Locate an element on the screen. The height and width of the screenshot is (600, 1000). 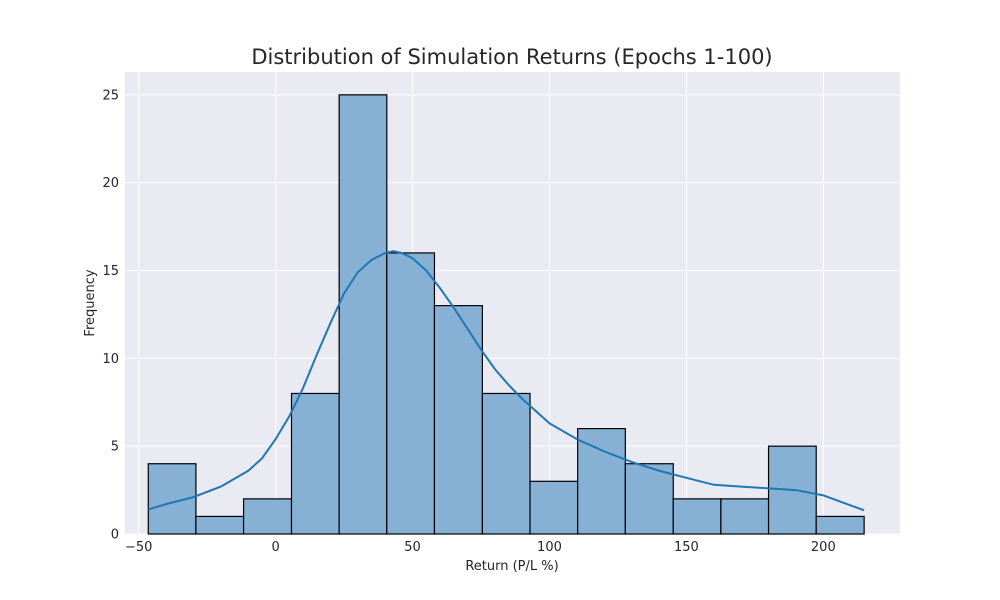
y-tick-label: 5 is located at coordinates (115, 447).